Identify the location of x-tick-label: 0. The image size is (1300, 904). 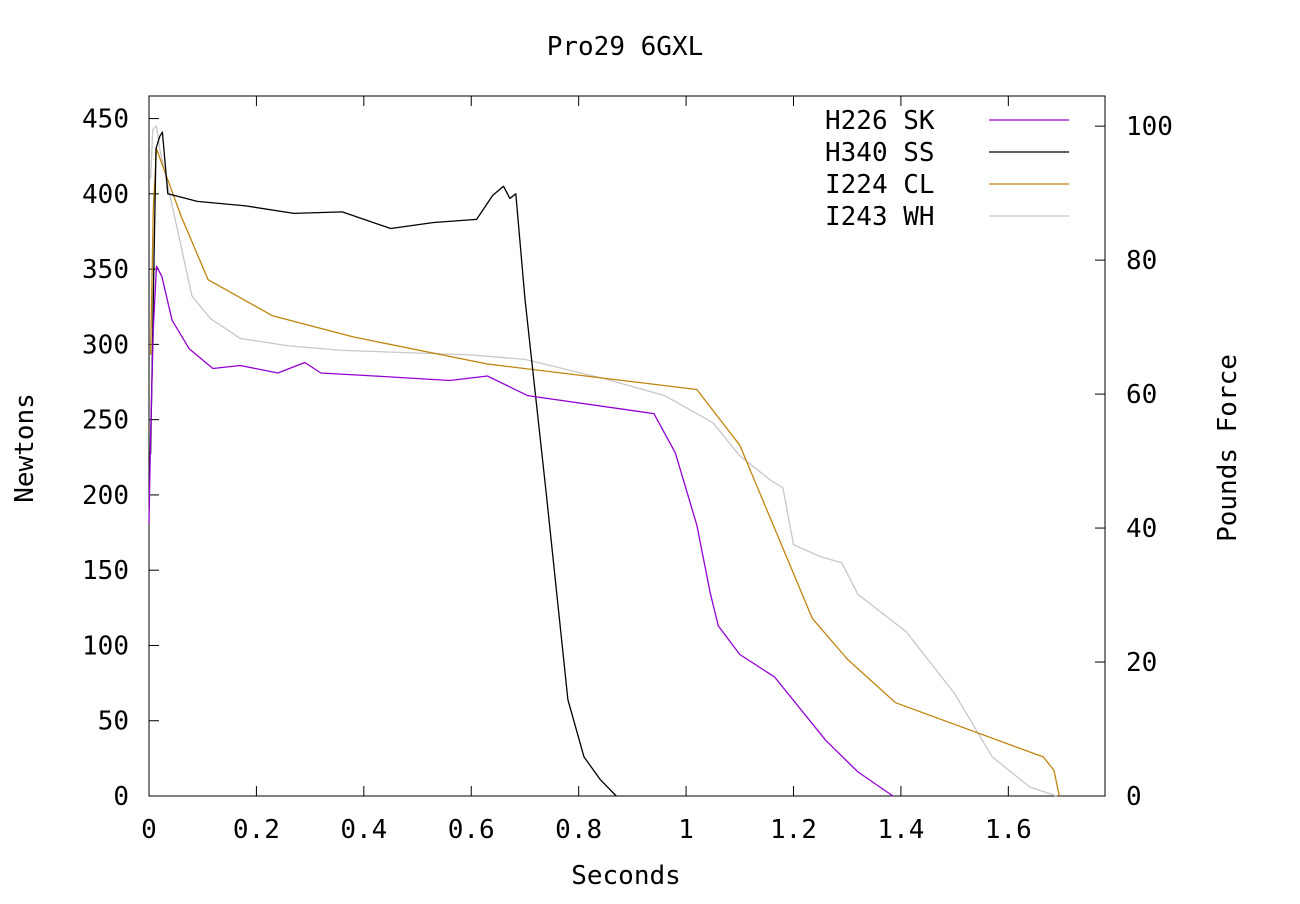
(149, 830).